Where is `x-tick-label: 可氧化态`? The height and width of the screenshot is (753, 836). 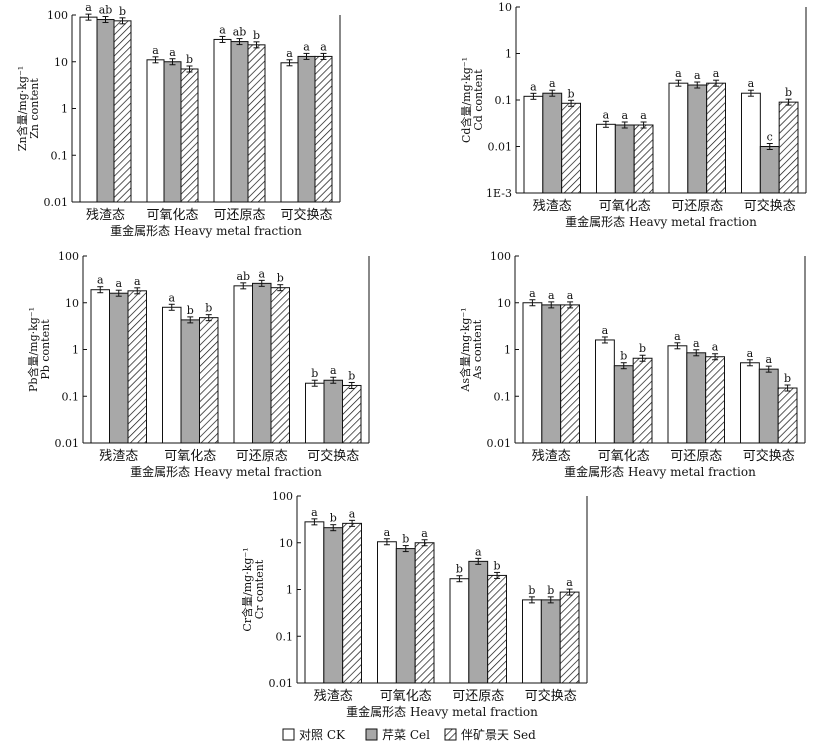
x-tick-label: 可氧化态 is located at coordinates (624, 456).